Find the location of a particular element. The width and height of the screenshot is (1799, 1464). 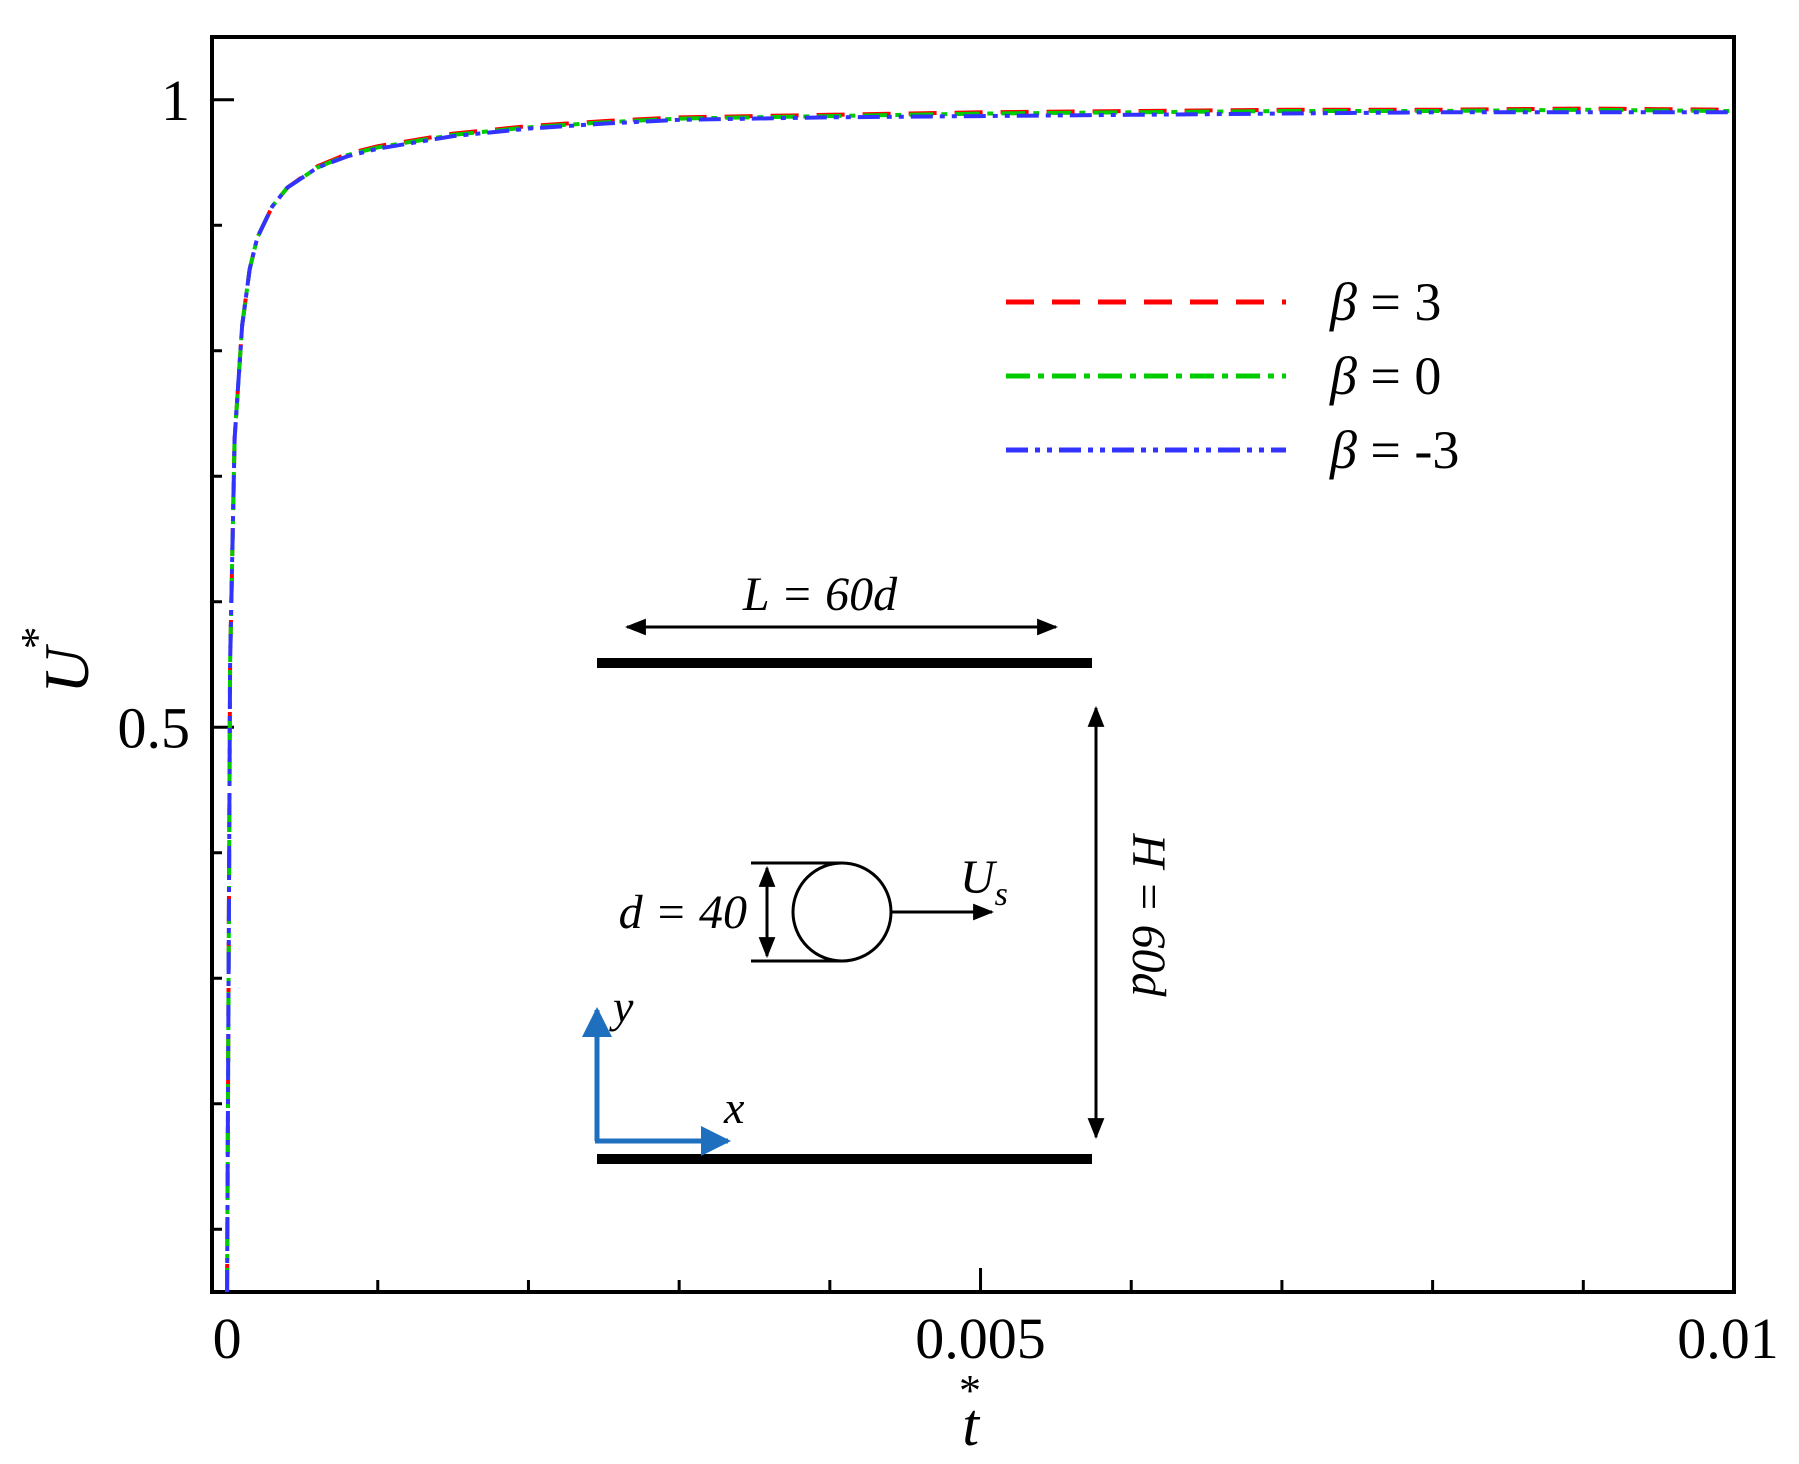

y-tick-label: 0.5 is located at coordinates (154, 727).